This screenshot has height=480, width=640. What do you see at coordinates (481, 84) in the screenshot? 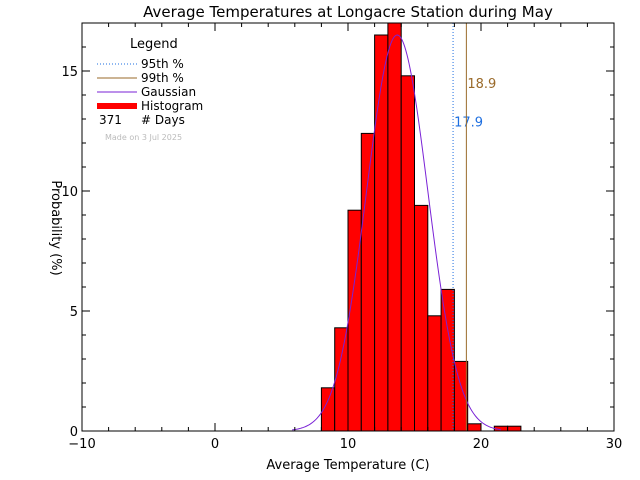
I see `percentile-value-label-1: 18.9` at bounding box center [481, 84].